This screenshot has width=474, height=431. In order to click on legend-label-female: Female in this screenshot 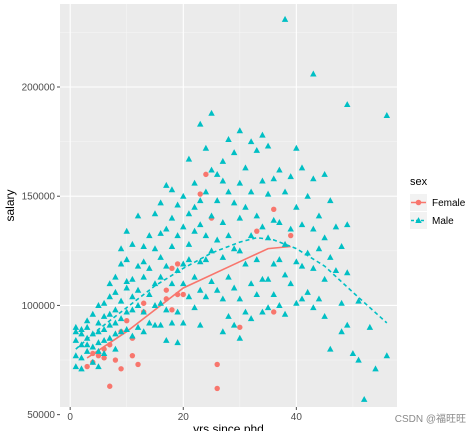, I will do `click(449, 203)`.